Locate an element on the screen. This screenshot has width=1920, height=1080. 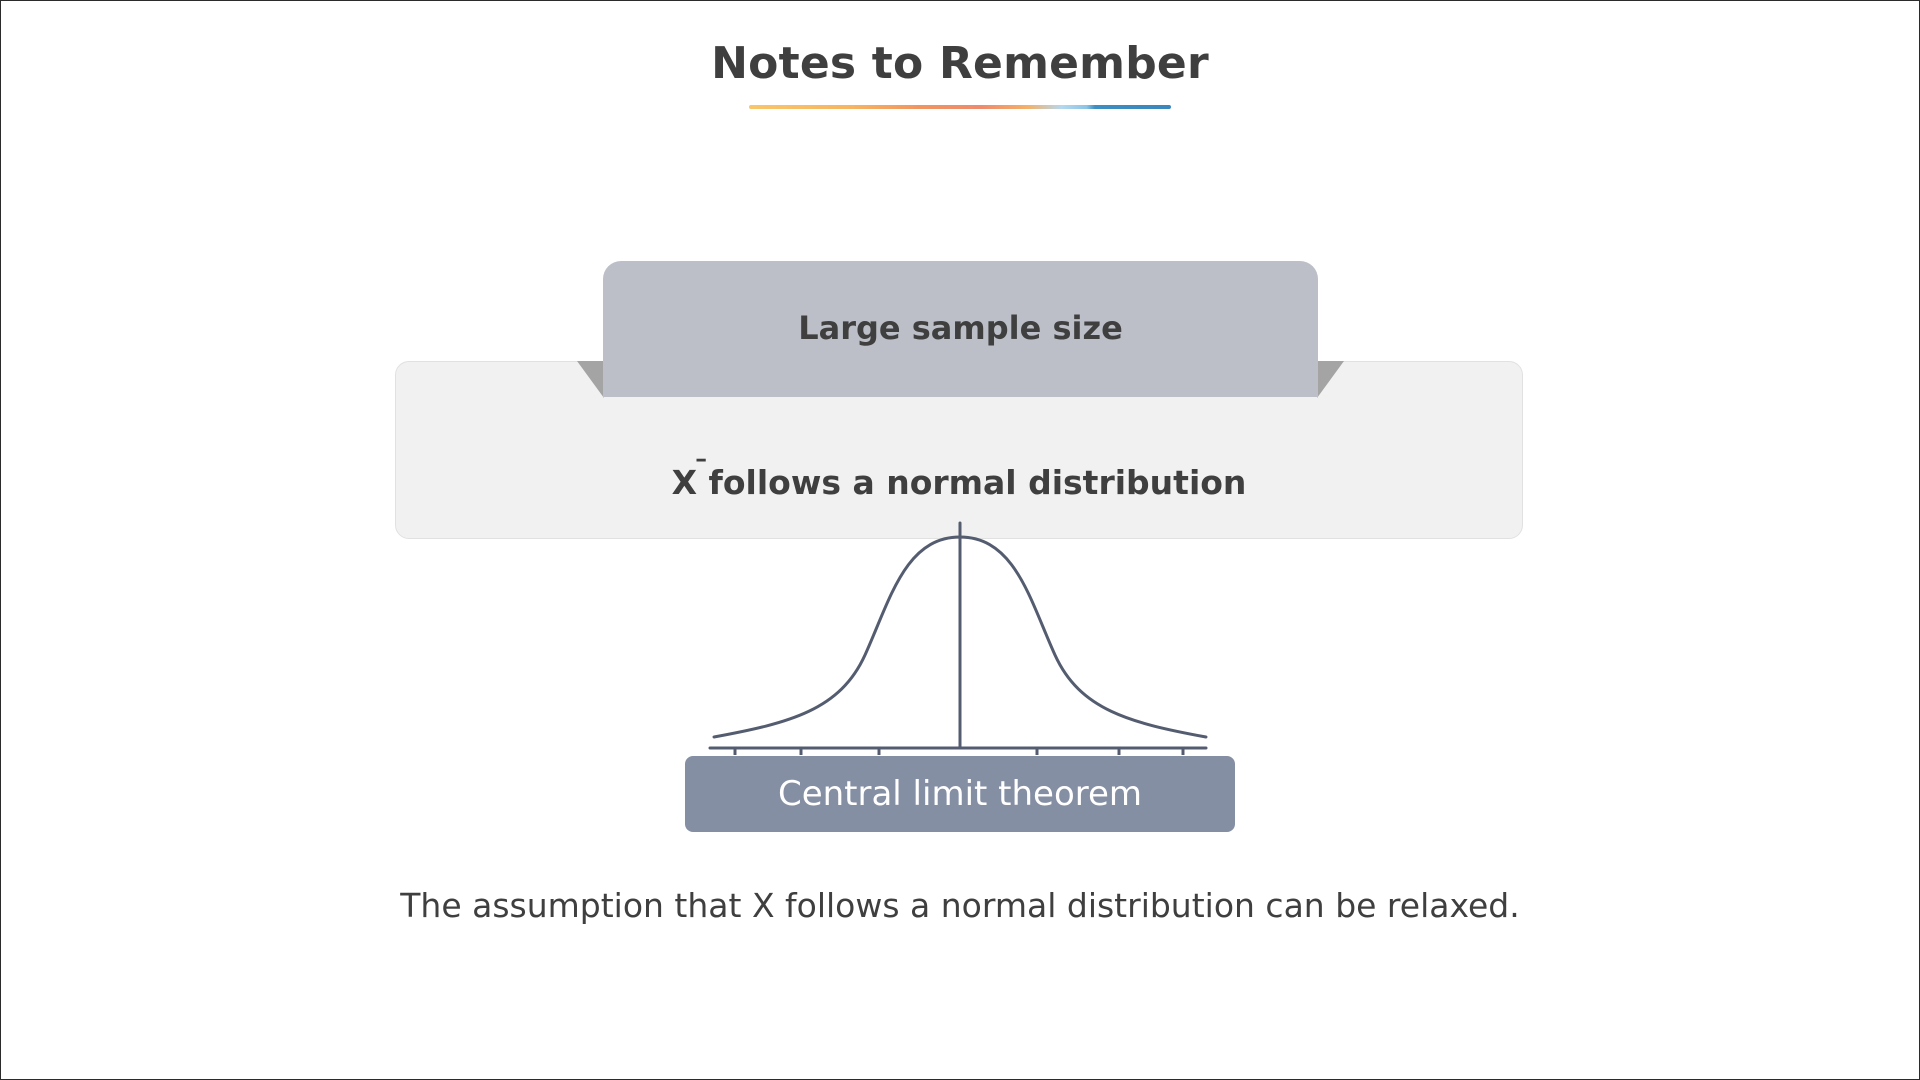
tab-label: Large sample size is located at coordinates (960, 328).